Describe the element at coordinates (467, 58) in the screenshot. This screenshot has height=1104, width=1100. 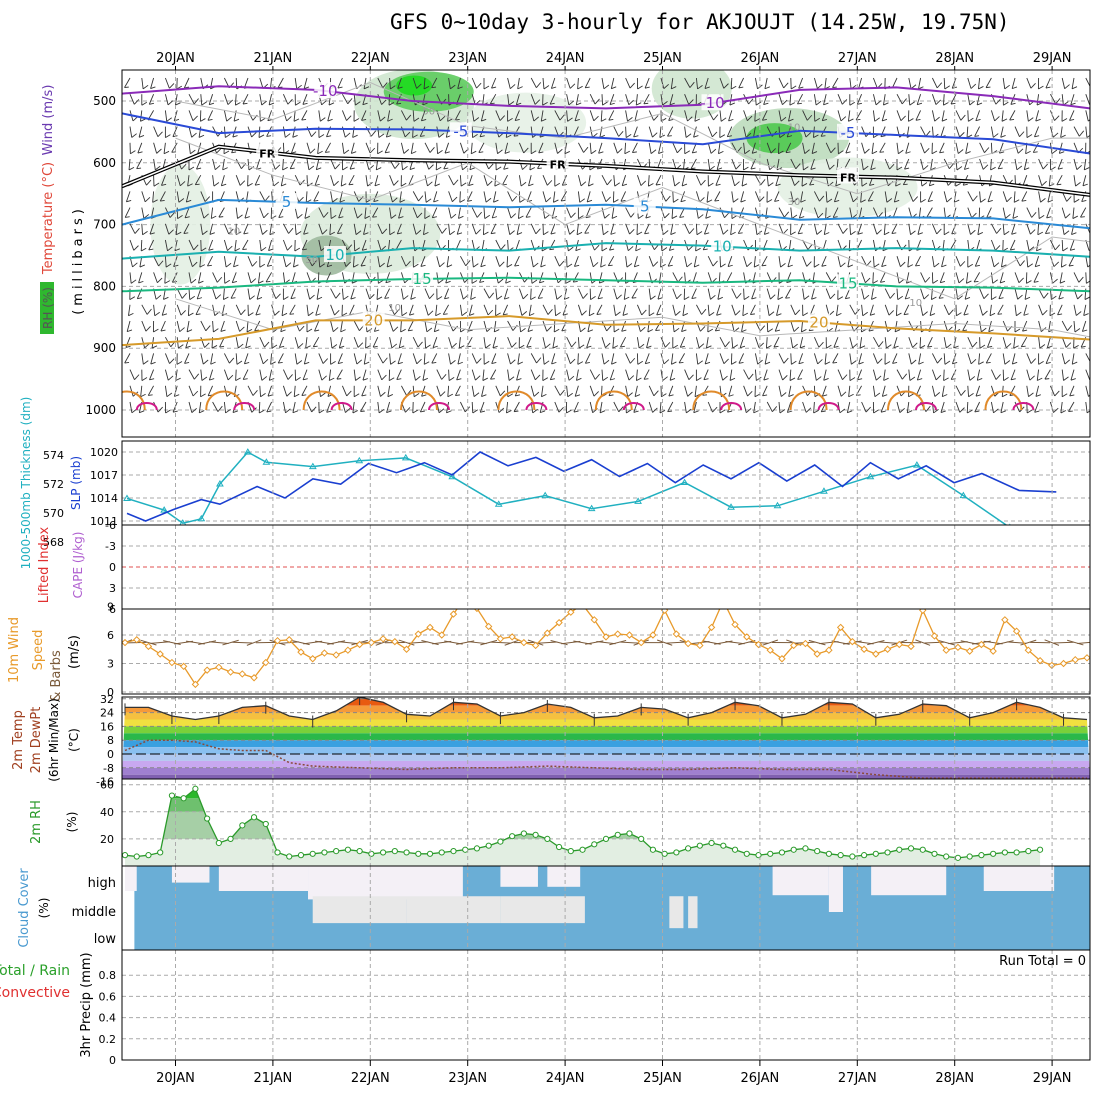
I see `date-tick-top-3: 23JAN` at that location.